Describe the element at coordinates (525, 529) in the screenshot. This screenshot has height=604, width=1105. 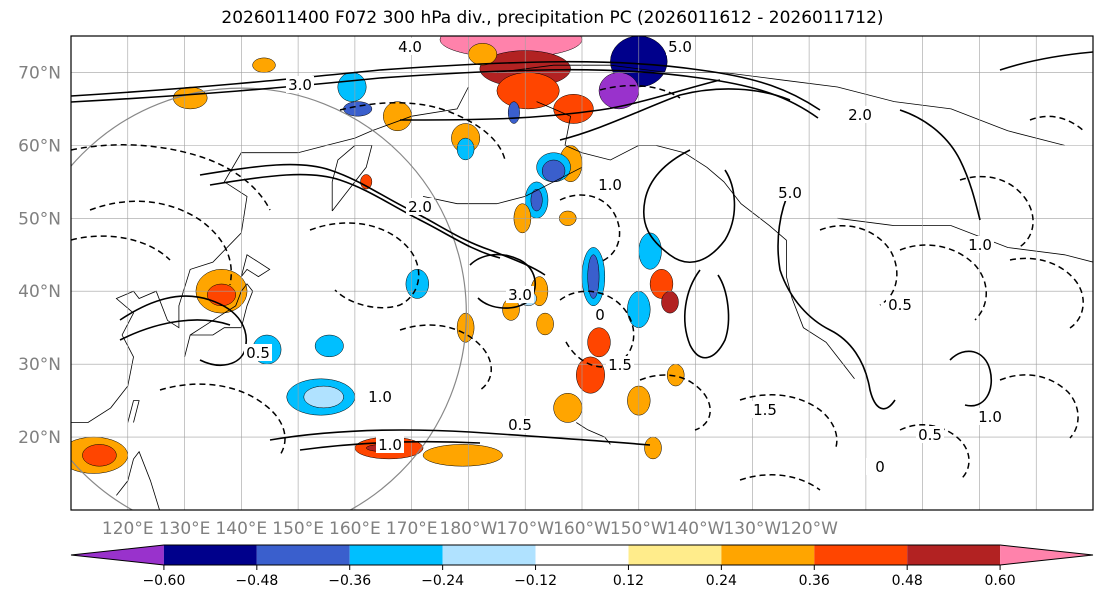
I see `lon-tick-label: 170°W` at that location.